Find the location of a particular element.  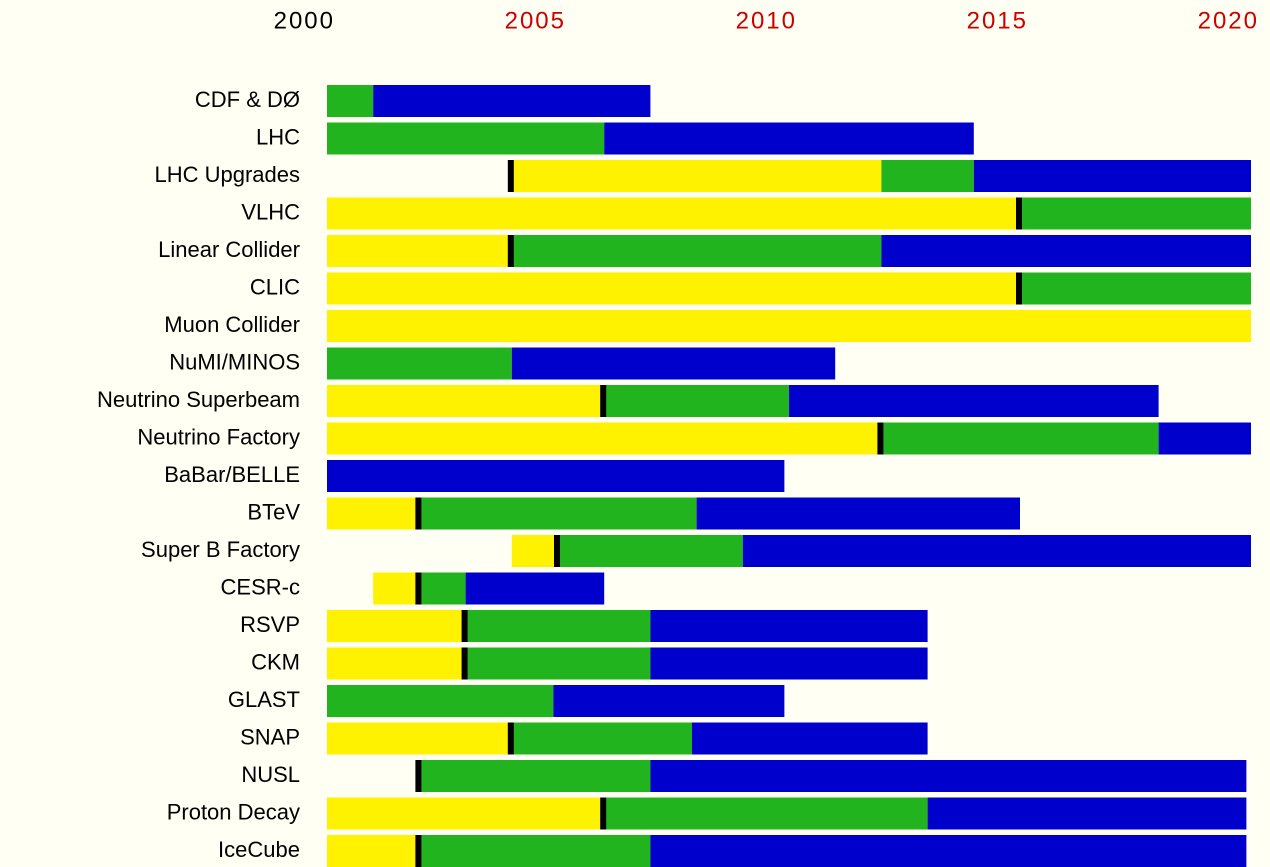

row-label: RSVP is located at coordinates (270, 624).